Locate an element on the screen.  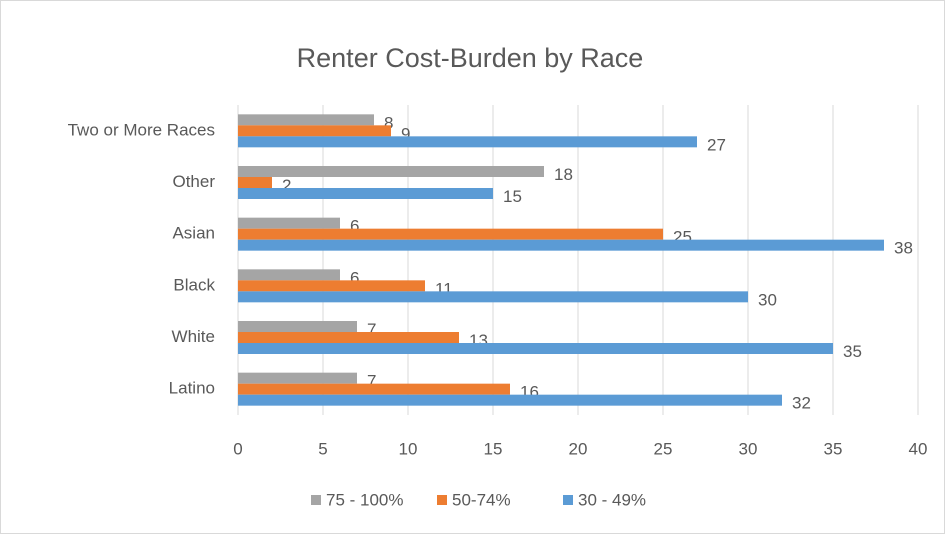
x-tick-label: 0 is located at coordinates (237, 448).